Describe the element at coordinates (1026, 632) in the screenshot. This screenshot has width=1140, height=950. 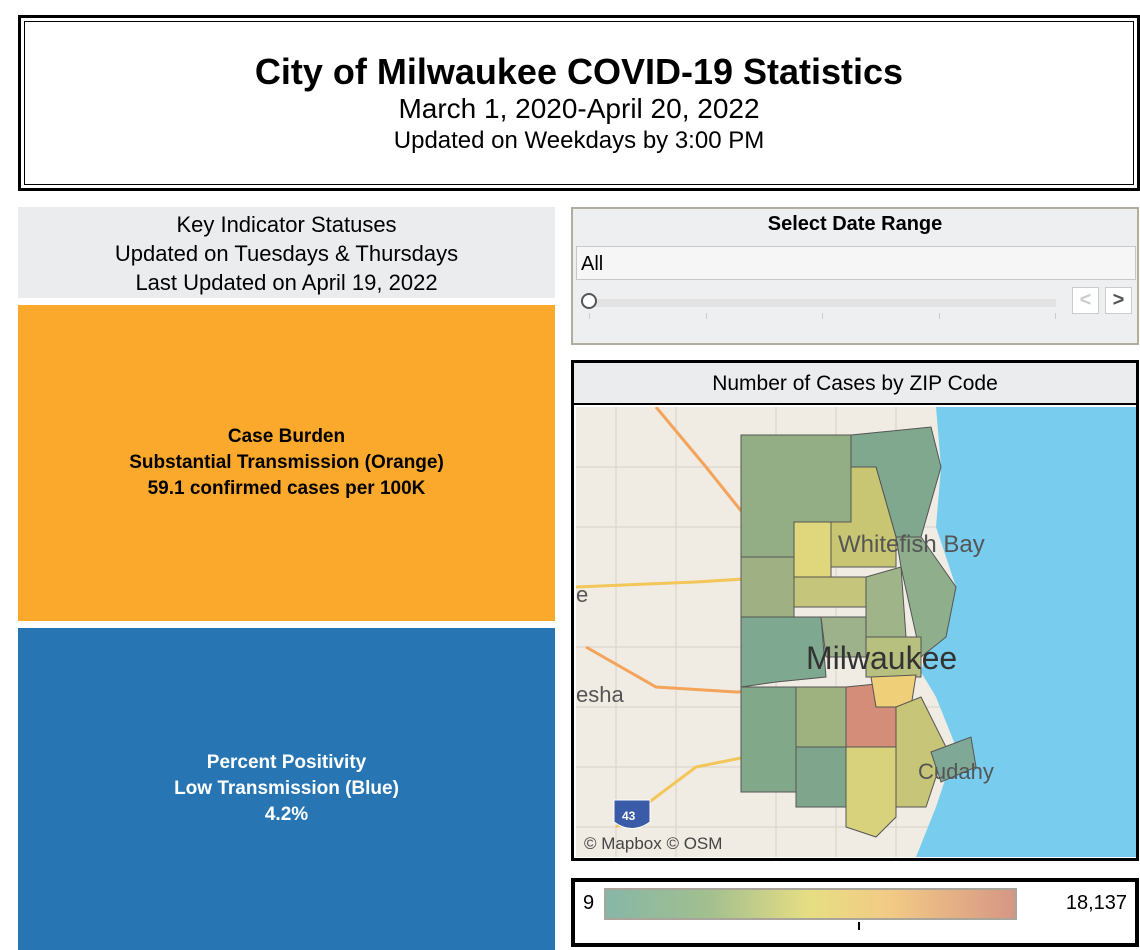
I see `lake-michigan` at that location.